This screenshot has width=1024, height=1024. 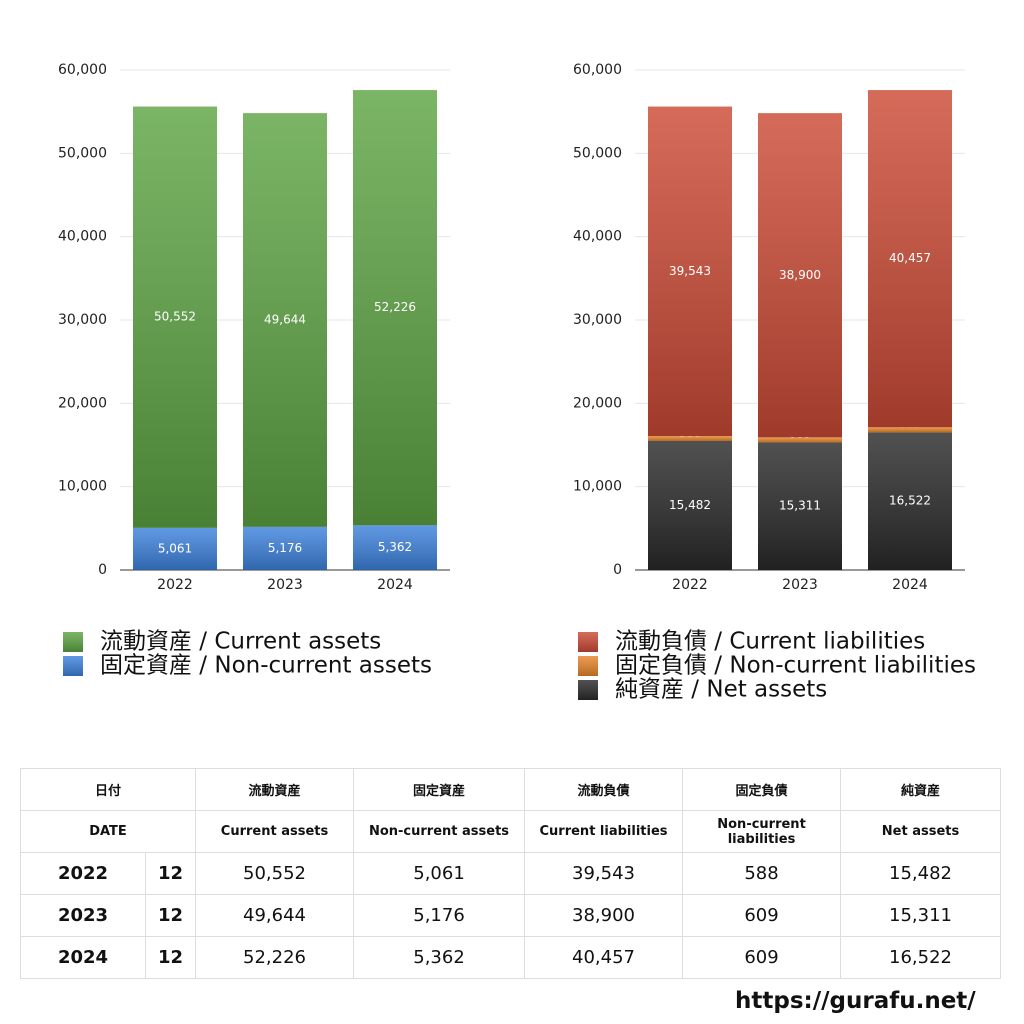 I want to click on table-cell: 40,457, so click(x=604, y=957).